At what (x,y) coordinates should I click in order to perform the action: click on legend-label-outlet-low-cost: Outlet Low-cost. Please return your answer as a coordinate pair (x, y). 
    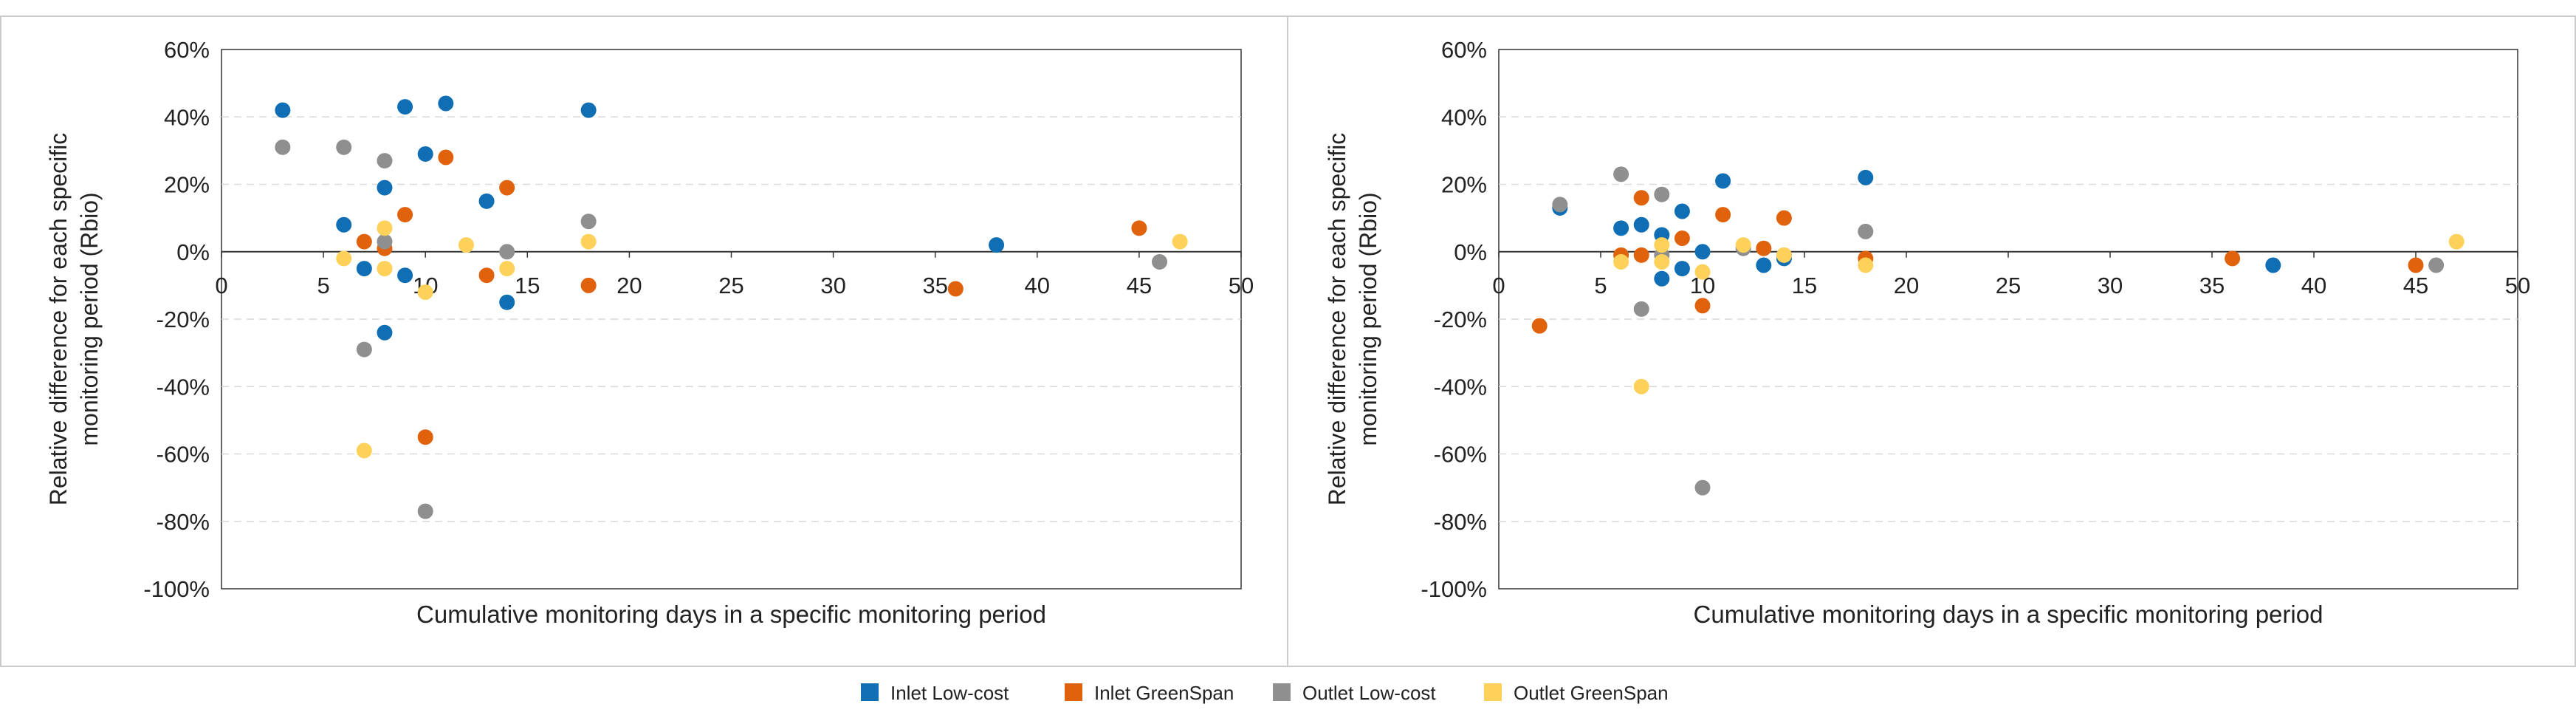
    Looking at the image, I should click on (1369, 693).